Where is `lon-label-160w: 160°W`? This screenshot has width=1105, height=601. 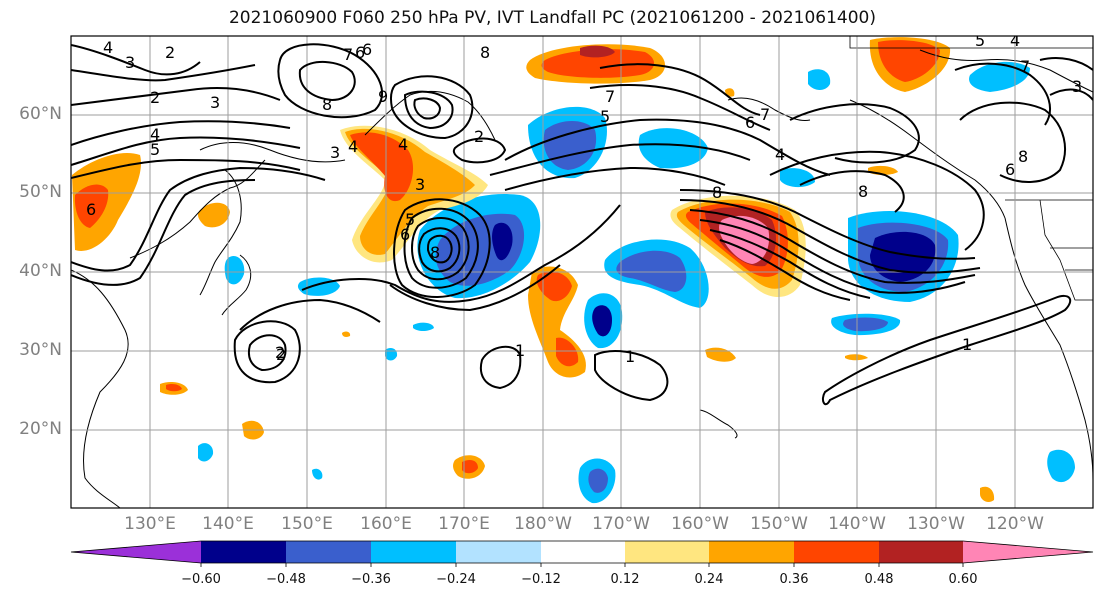 lon-label-160w: 160°W is located at coordinates (700, 524).